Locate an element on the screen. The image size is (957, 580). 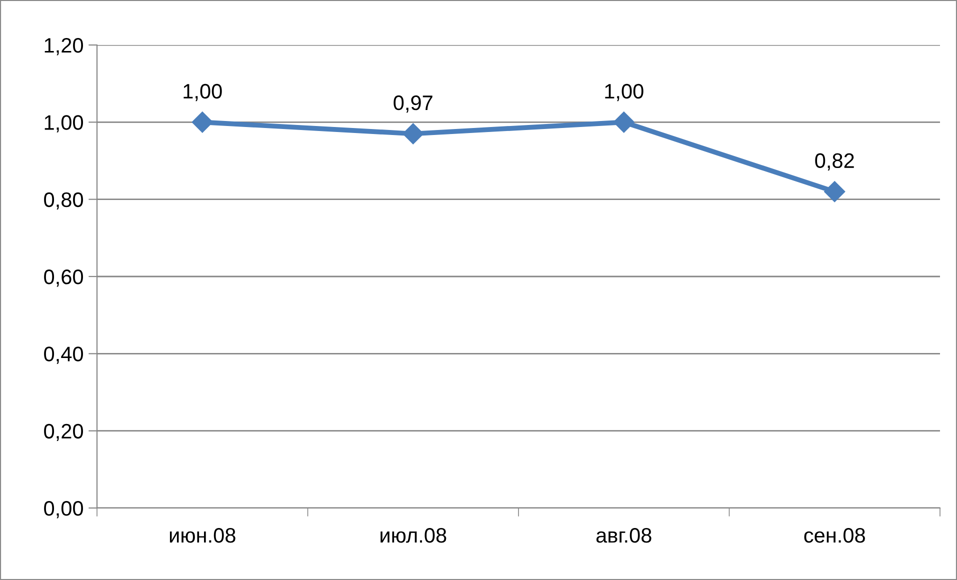
y-tick-label: 0,80 is located at coordinates (63, 201).